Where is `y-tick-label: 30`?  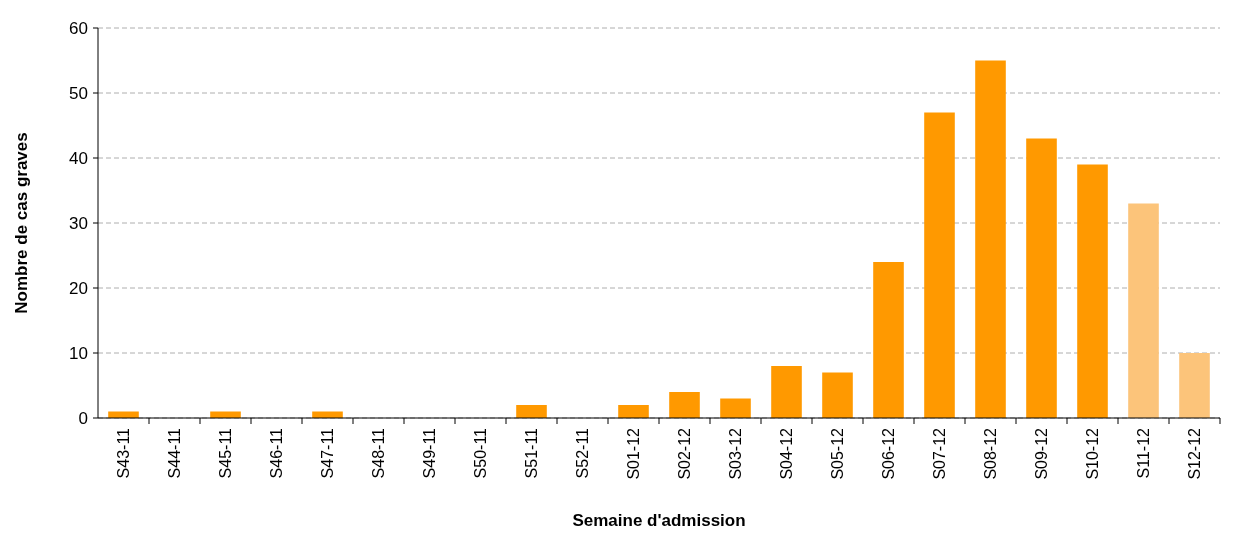
y-tick-label: 30 is located at coordinates (78, 223).